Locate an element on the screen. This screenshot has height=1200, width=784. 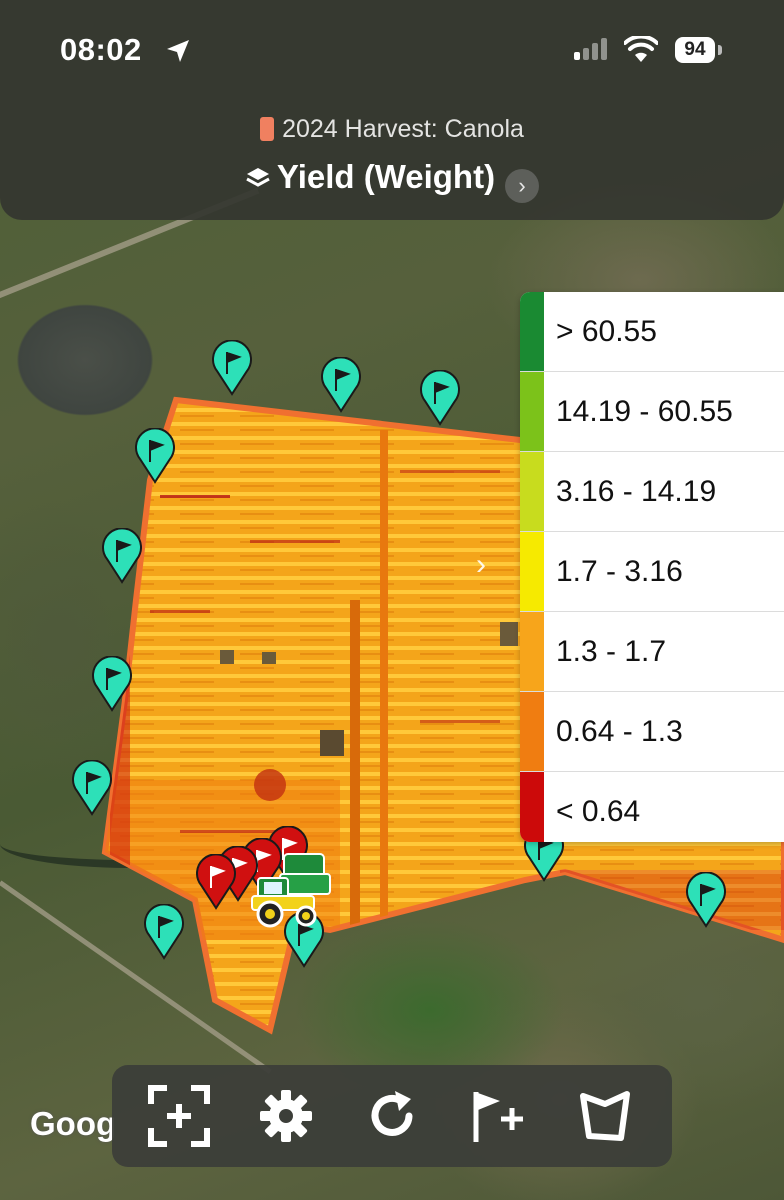
map-toolbar is located at coordinates (392, 1116).